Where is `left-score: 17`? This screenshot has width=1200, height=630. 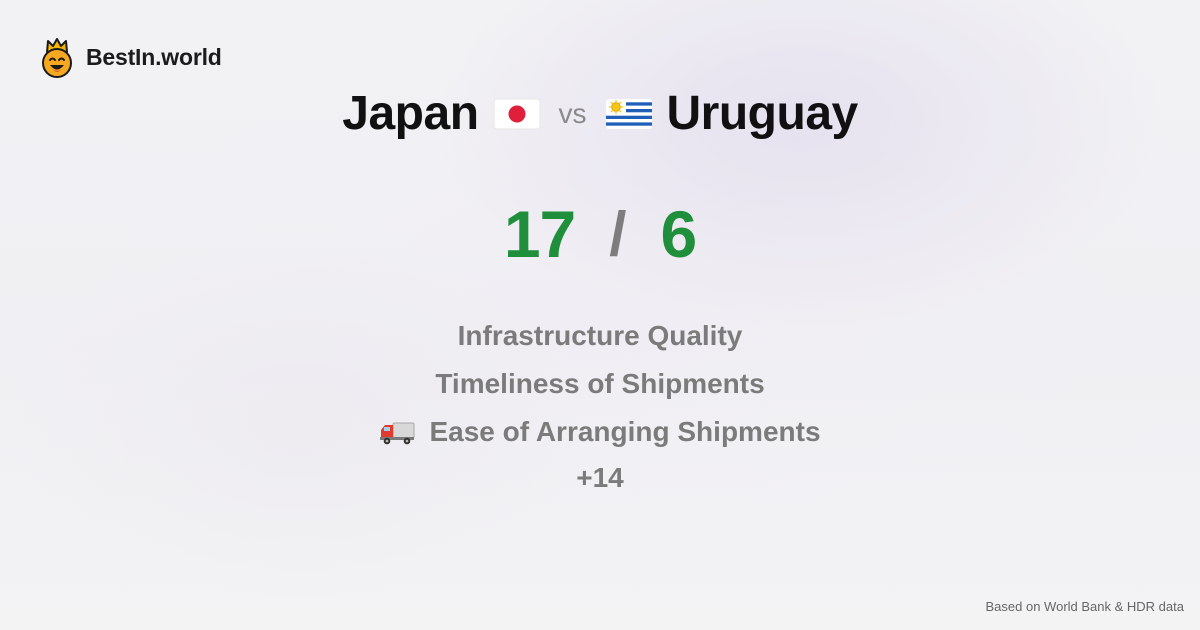
left-score: 17 is located at coordinates (539, 234).